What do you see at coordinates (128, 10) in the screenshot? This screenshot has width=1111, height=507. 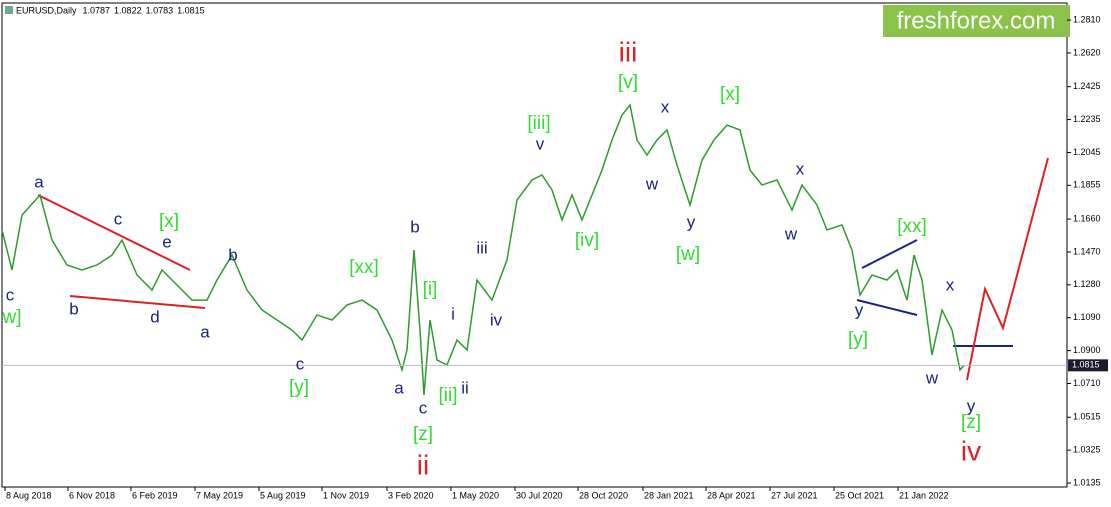 I see `ohlc-value: 1.0822` at bounding box center [128, 10].